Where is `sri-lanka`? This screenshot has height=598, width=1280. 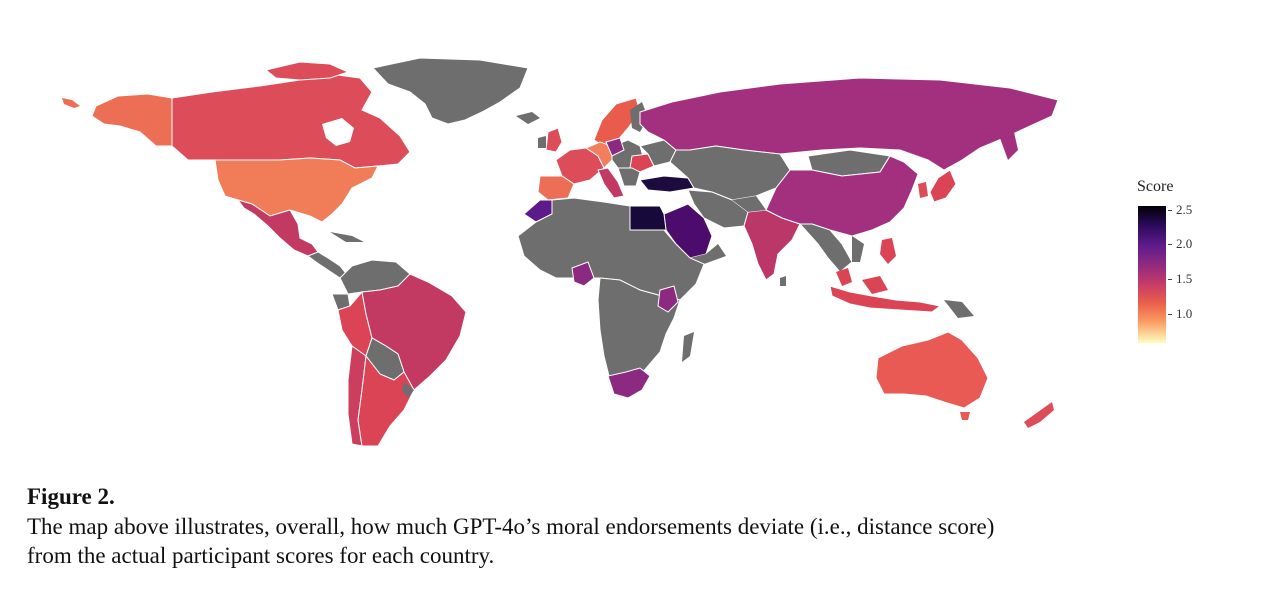
sri-lanka is located at coordinates (783, 281).